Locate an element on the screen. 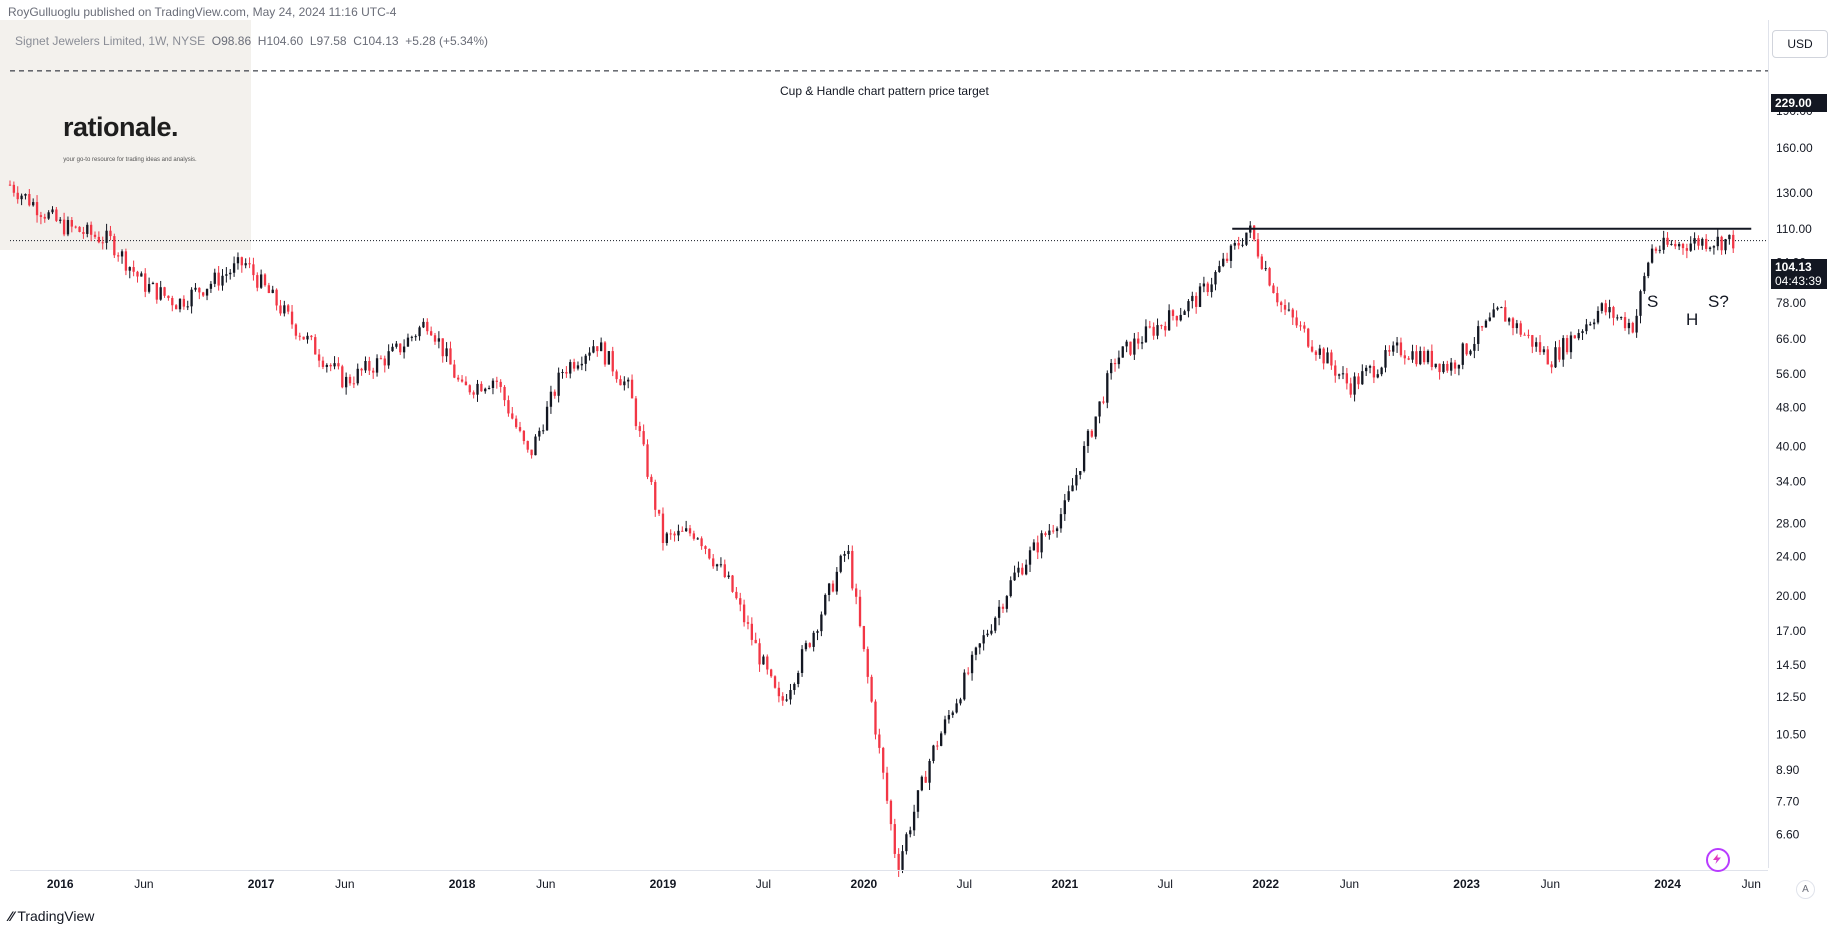  last-price-value: 104.13 is located at coordinates (1793, 267).